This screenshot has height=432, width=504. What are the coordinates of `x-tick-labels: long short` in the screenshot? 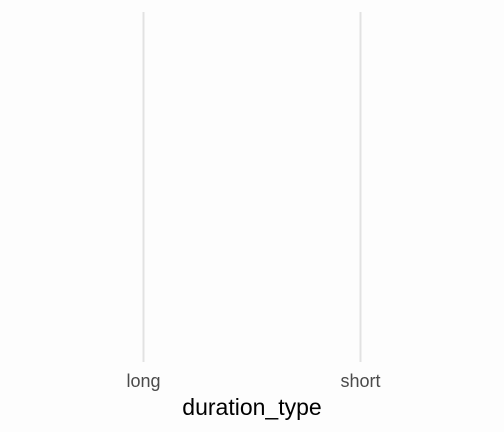 It's located at (253, 381).